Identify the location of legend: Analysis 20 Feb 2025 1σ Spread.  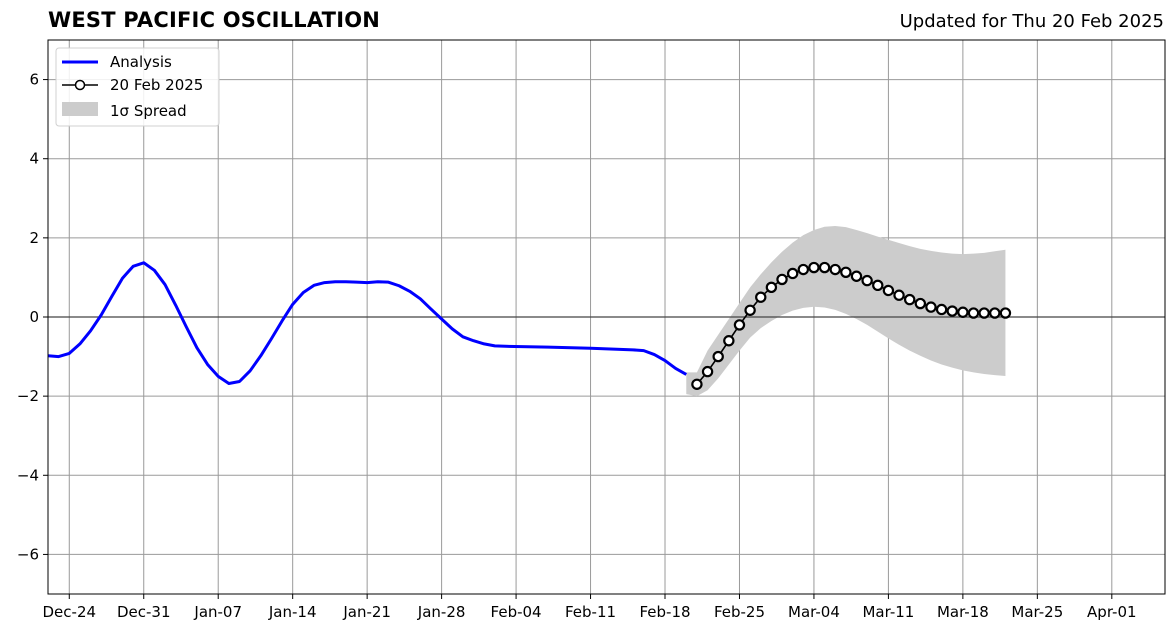
(137, 87).